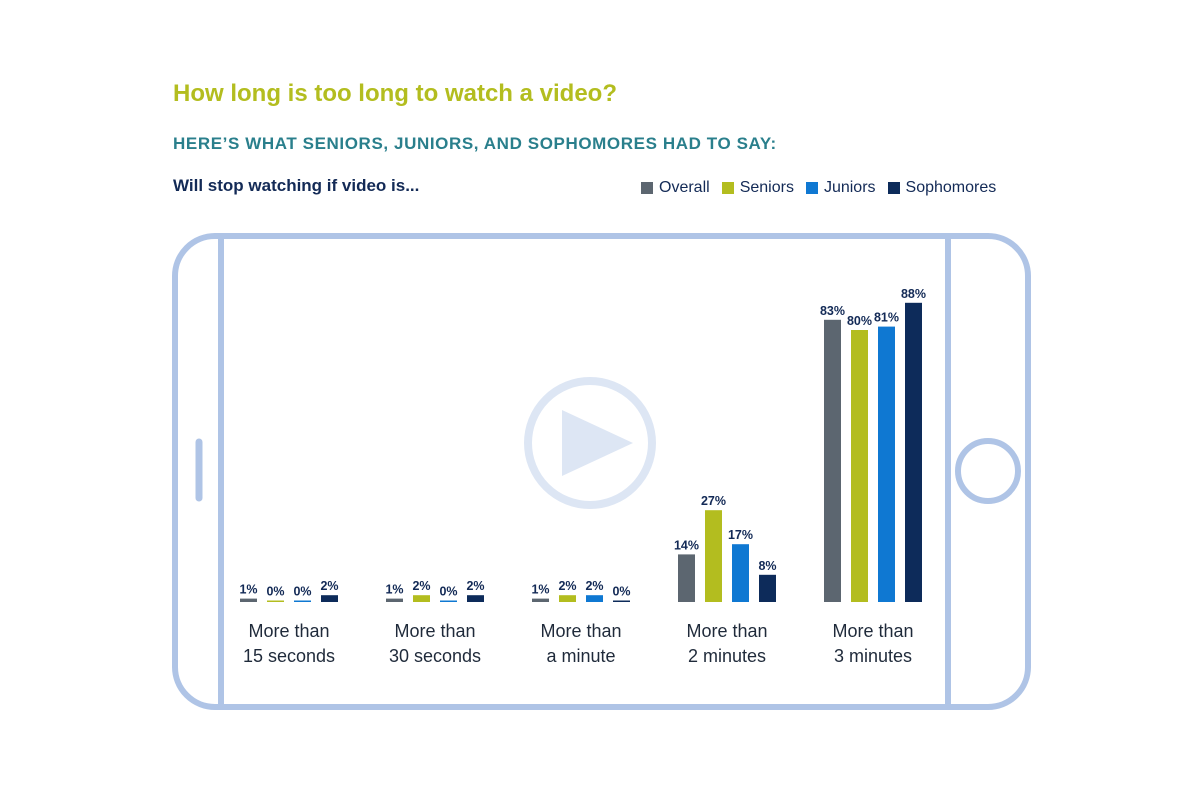  Describe the element at coordinates (580, 631) in the screenshot. I see `category-label-2-line-0: More than` at that location.